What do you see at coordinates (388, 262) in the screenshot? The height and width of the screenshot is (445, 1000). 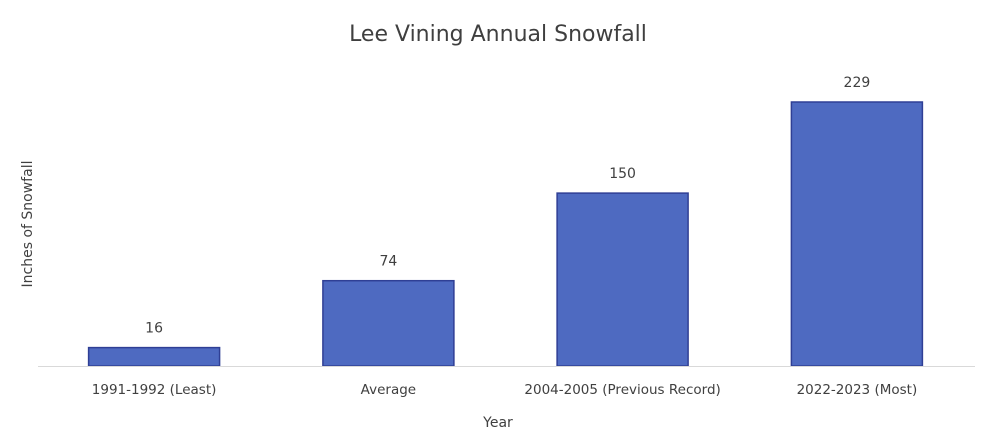 I see `data-label: 74` at bounding box center [388, 262].